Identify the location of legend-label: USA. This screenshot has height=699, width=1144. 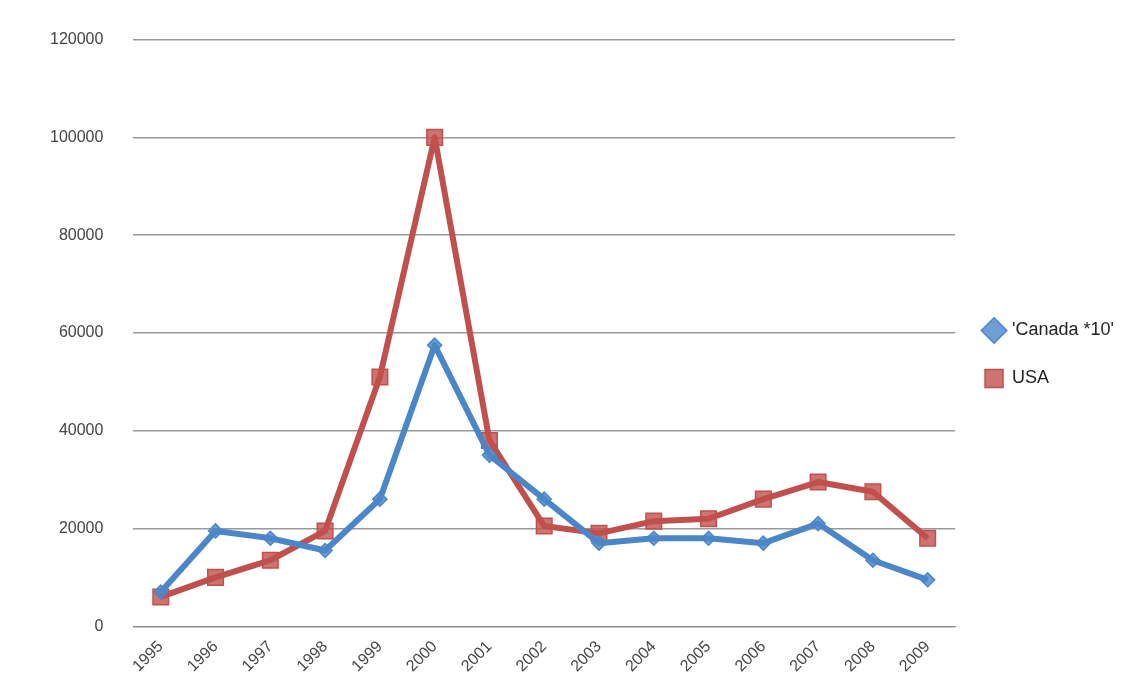
(1031, 377).